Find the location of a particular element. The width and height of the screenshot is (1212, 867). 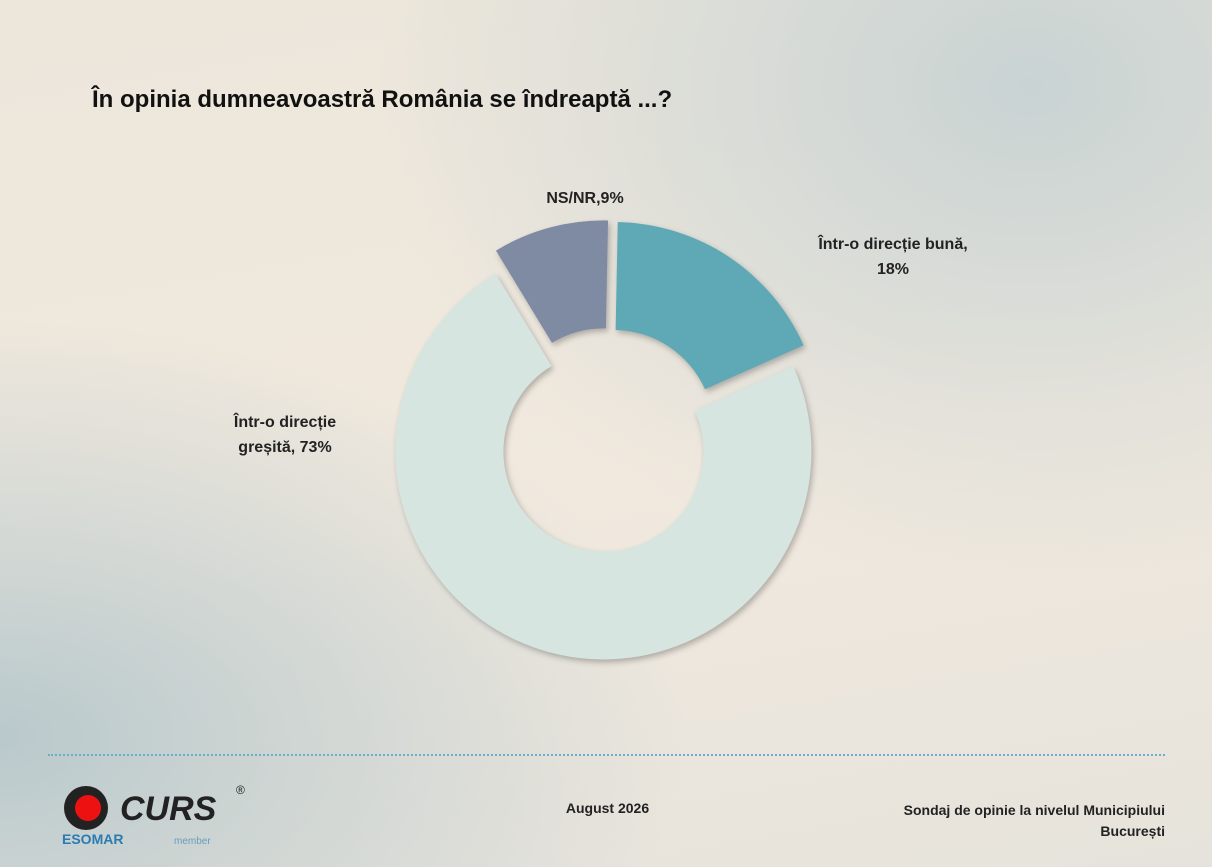

logo-mark-inner is located at coordinates (88, 808).